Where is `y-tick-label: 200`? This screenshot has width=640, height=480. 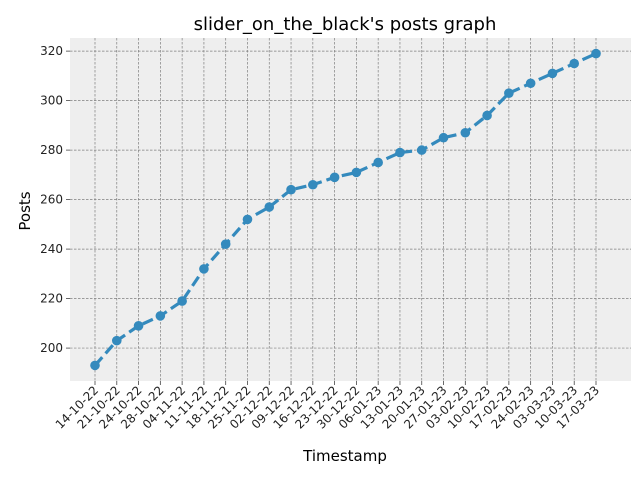 y-tick-label: 200 is located at coordinates (51, 348).